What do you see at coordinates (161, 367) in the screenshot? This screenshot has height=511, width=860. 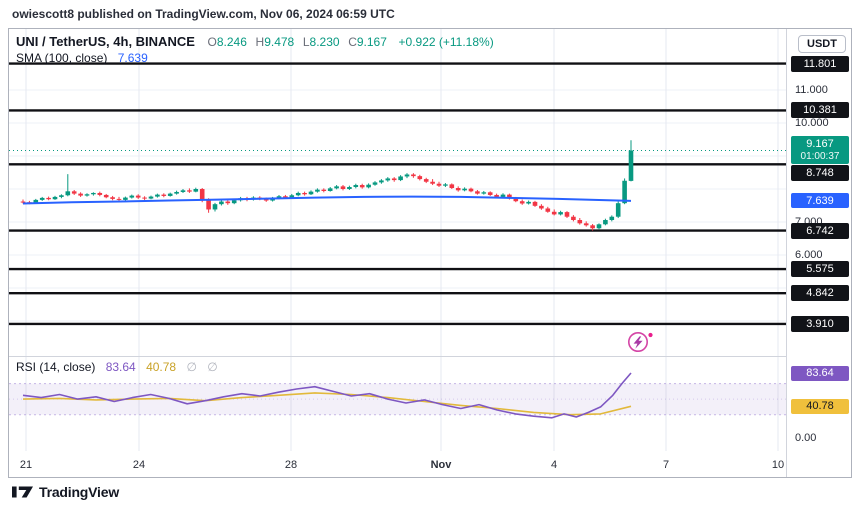 I see `rsi-ma-value: 40.78` at bounding box center [161, 367].